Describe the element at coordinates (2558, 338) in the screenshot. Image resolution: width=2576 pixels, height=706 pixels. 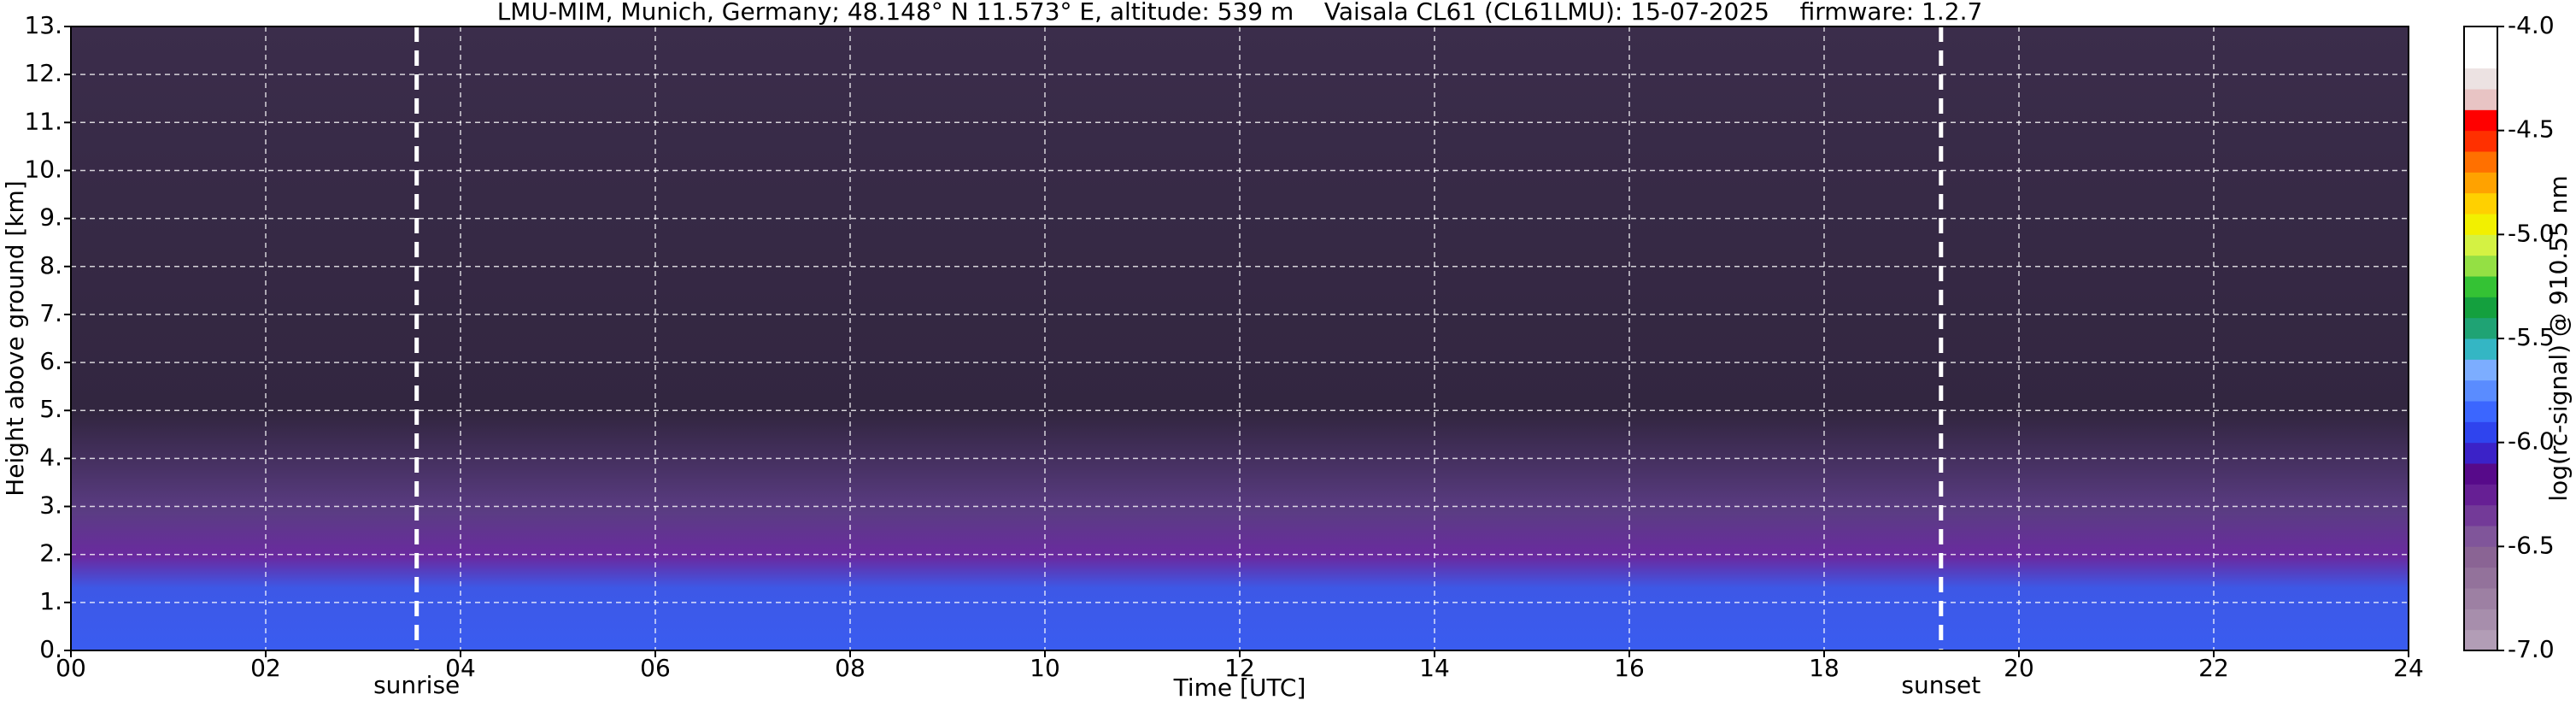
I see `colorbar-label: log(rc-signal) @ 910.55 nm` at that location.